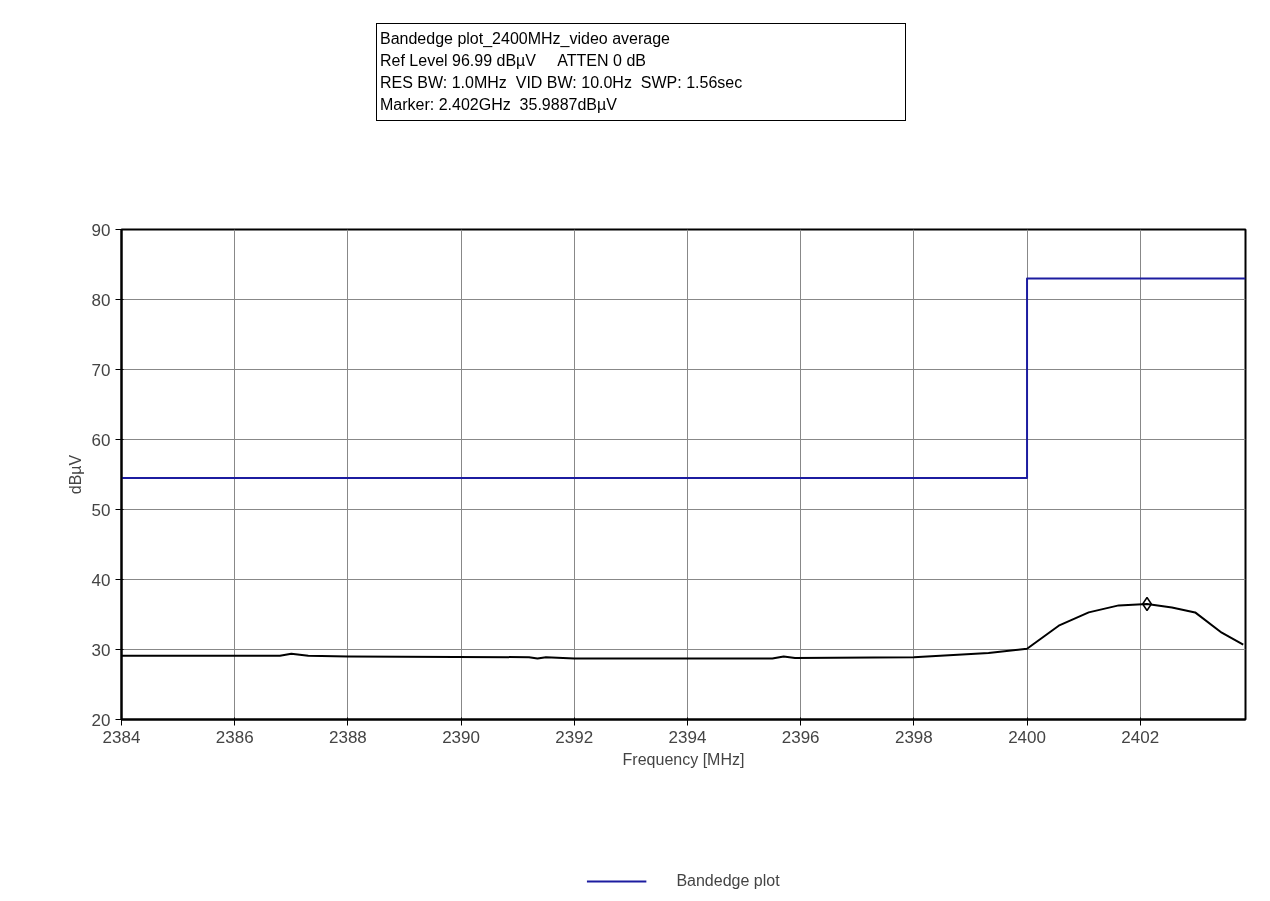  Describe the element at coordinates (913, 737) in the screenshot. I see `x-tick-label: 2398` at that location.